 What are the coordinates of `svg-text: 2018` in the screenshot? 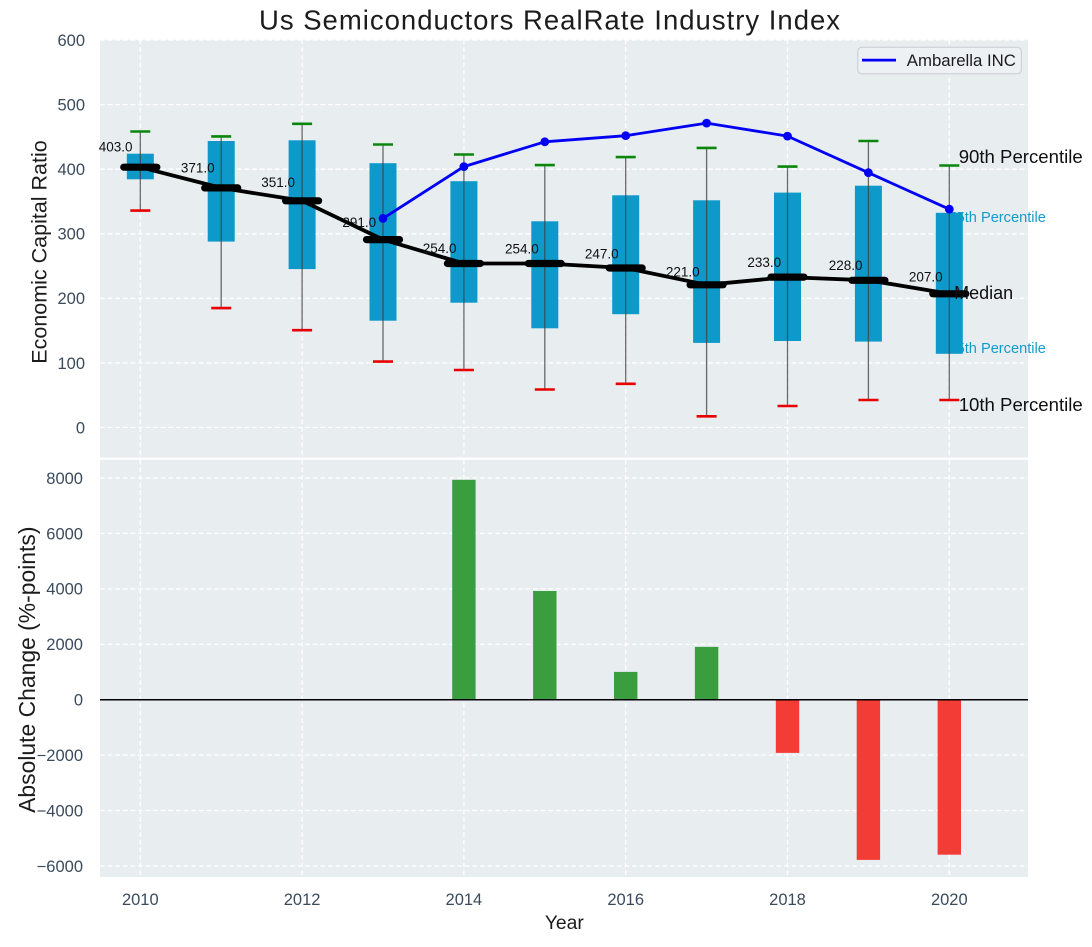 It's located at (787, 900).